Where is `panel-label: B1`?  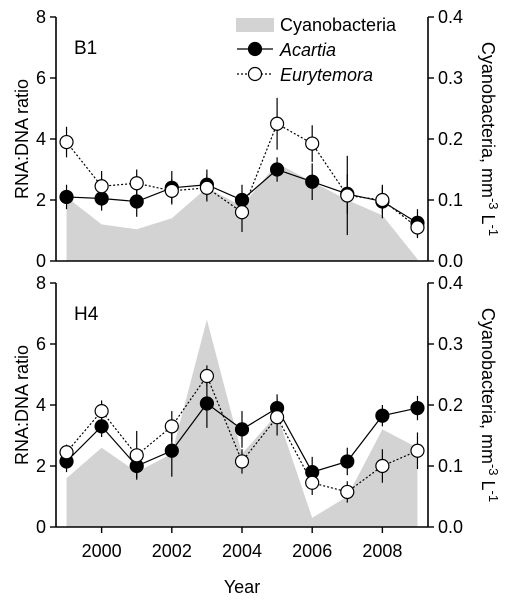
panel-label: B1 is located at coordinates (85, 48).